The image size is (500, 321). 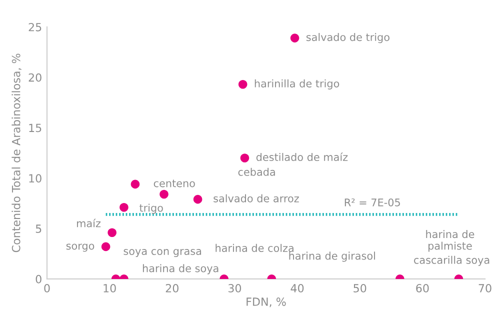 What do you see at coordinates (151, 209) in the screenshot?
I see `annotation: trigo` at bounding box center [151, 209].